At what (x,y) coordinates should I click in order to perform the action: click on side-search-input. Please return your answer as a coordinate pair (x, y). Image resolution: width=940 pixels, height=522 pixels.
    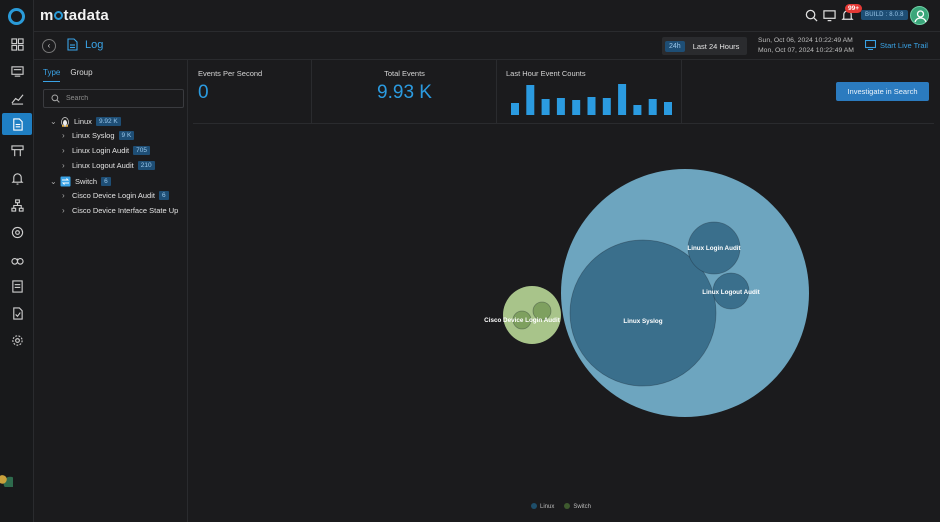
    Looking at the image, I should click on (121, 98).